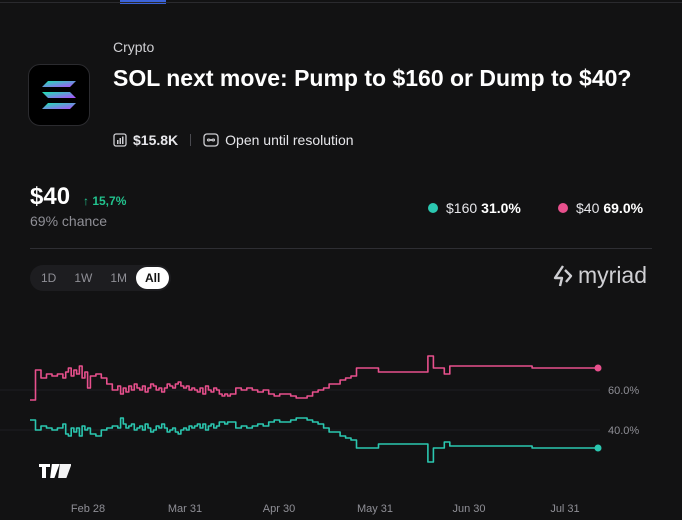  I want to click on myriad-logo: myriad, so click(599, 275).